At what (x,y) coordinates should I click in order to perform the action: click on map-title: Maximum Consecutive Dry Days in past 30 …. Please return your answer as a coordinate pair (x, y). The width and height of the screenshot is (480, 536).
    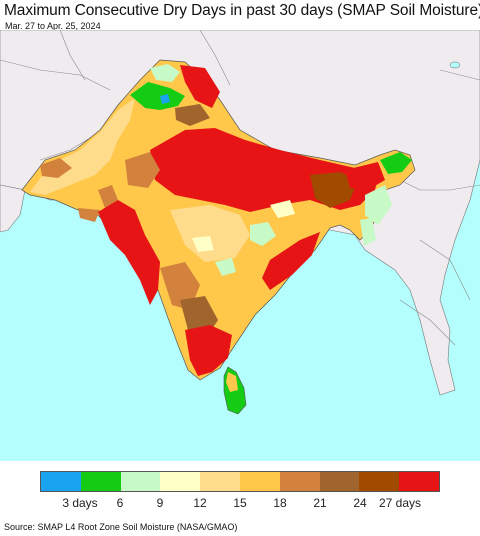
    Looking at the image, I should click on (242, 10).